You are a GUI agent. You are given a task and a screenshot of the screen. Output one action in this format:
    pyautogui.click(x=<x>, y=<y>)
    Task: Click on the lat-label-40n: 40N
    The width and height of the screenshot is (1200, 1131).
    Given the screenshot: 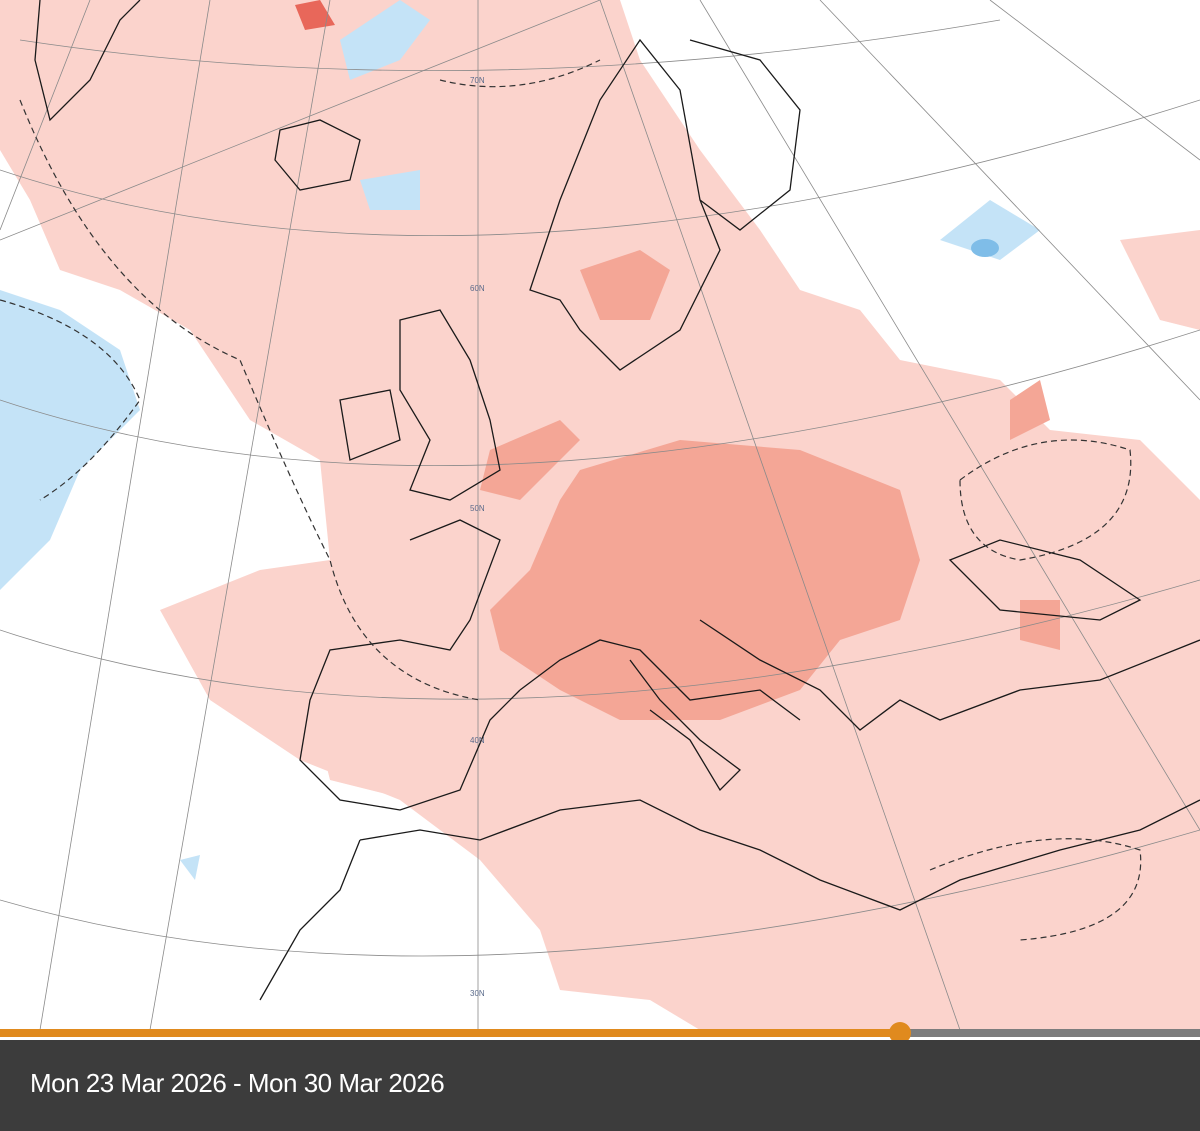 What is the action you would take?
    pyautogui.click(x=477, y=740)
    